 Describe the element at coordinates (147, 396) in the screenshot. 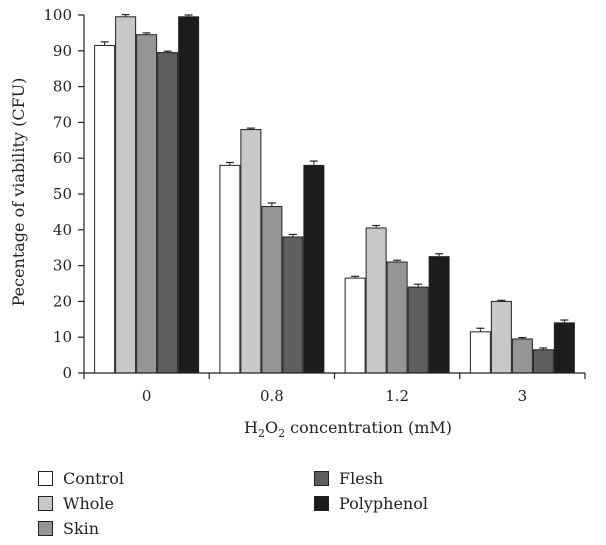

I see `x-tick-label: 0` at that location.